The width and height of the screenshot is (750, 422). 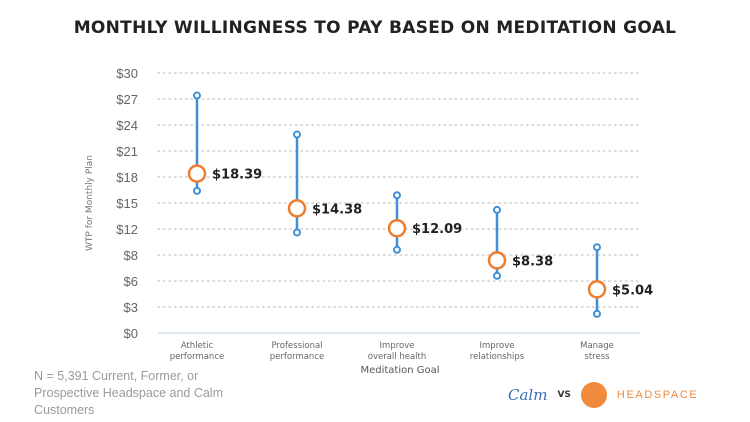 What do you see at coordinates (397, 357) in the screenshot?
I see `x-tick-label: overall health` at bounding box center [397, 357].